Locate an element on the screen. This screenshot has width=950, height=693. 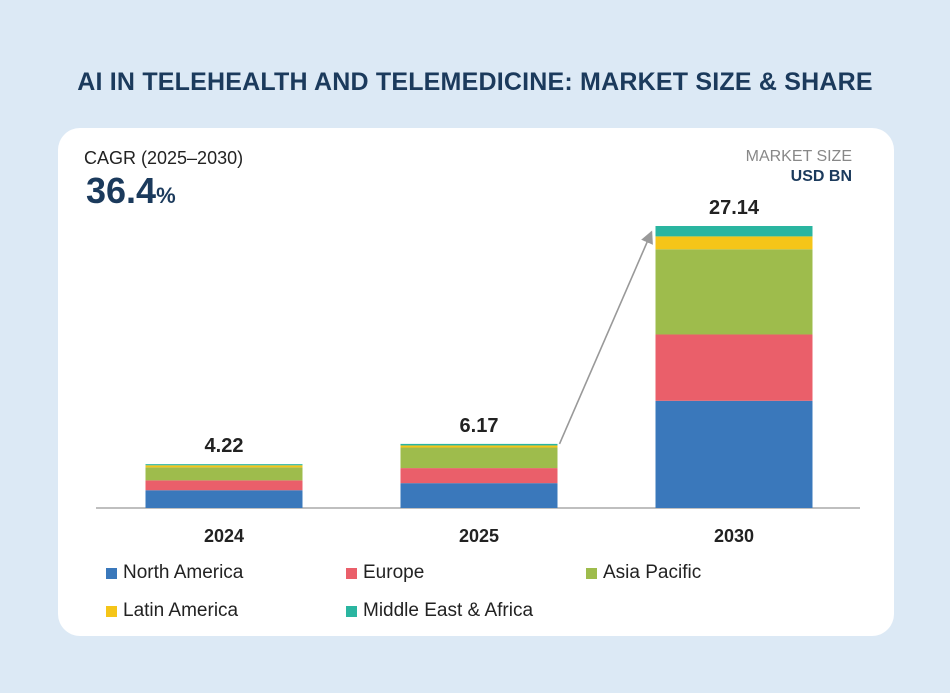
bar-2025-latin-america is located at coordinates (479, 446).